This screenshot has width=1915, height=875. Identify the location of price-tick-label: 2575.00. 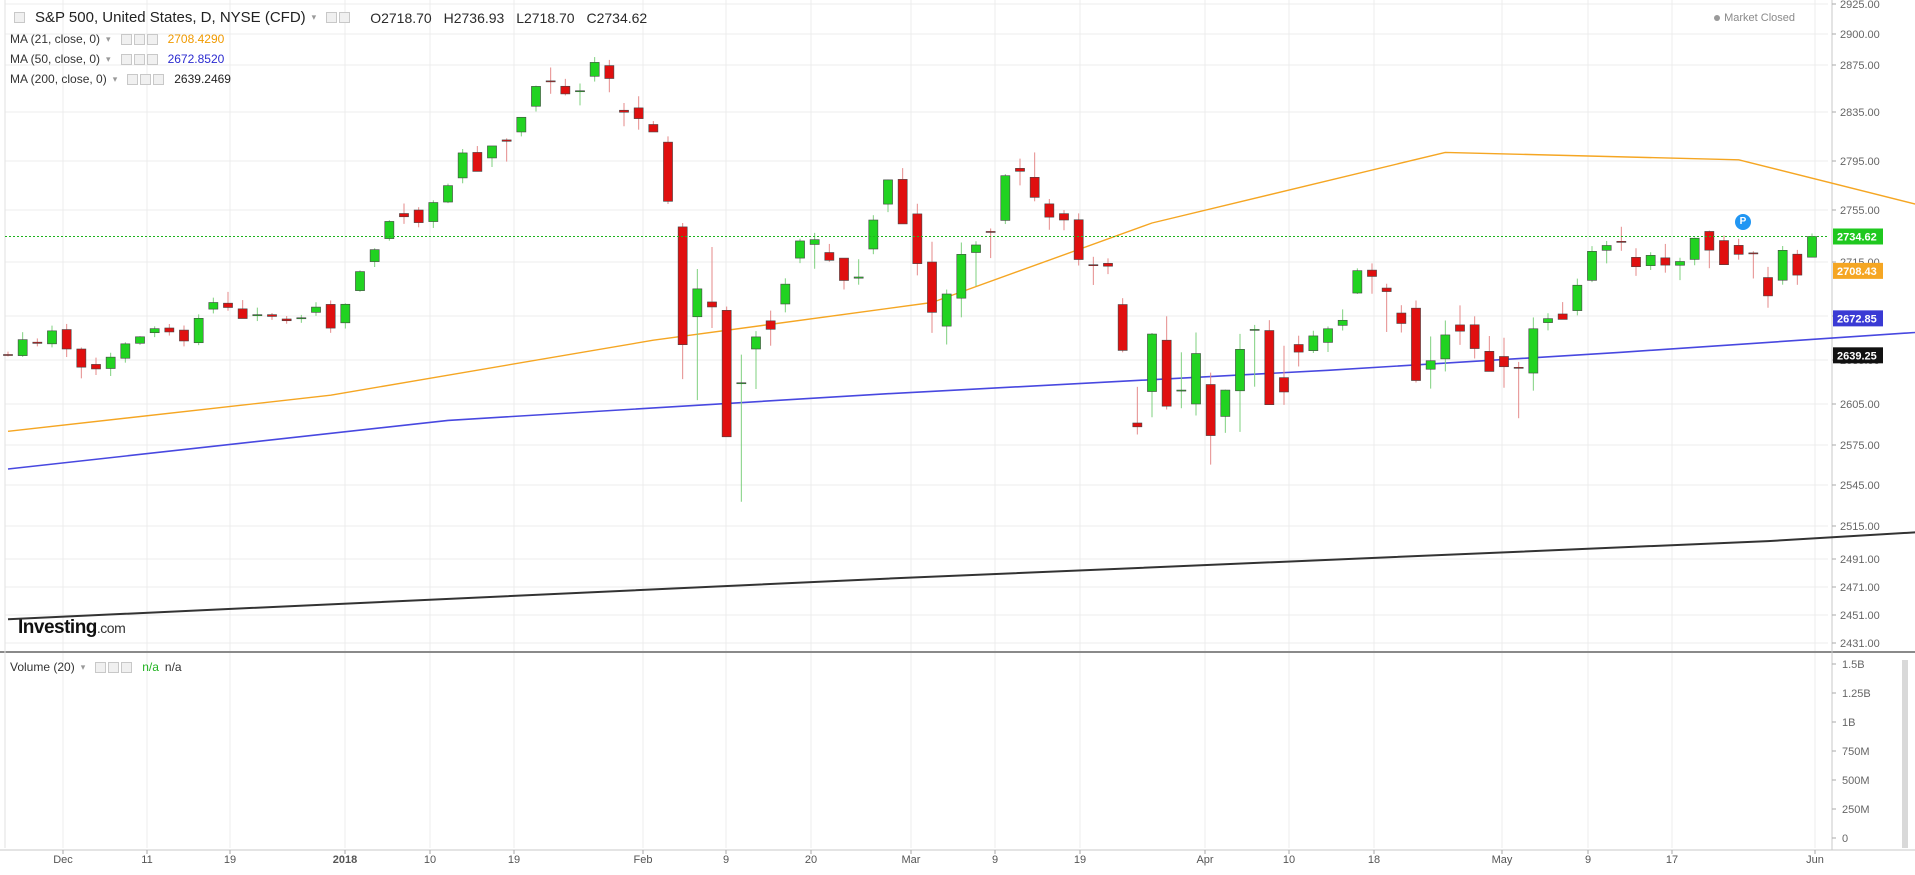
(1860, 446).